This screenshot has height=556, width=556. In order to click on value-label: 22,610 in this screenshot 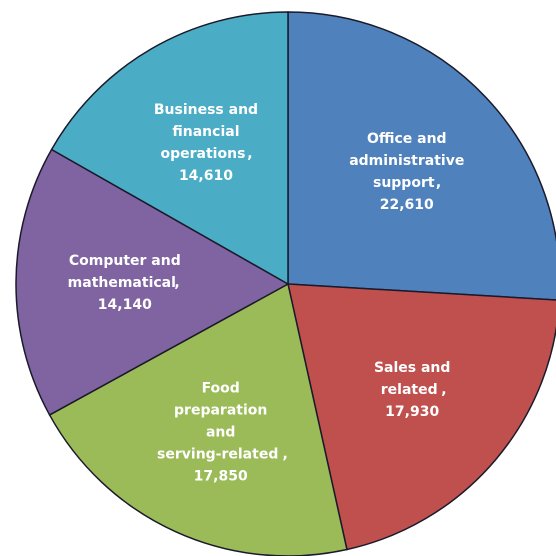, I will do `click(407, 205)`.